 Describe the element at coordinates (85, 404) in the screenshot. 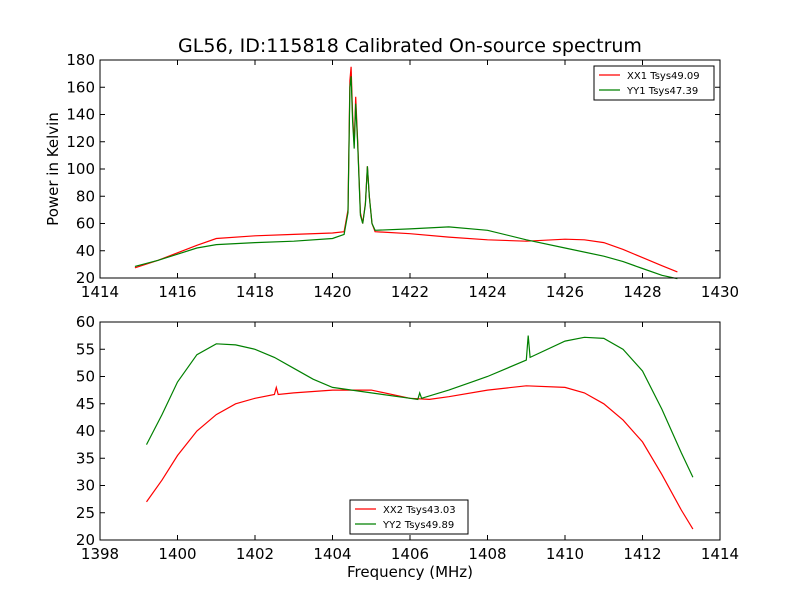

I see `y-tick-label: 45` at that location.